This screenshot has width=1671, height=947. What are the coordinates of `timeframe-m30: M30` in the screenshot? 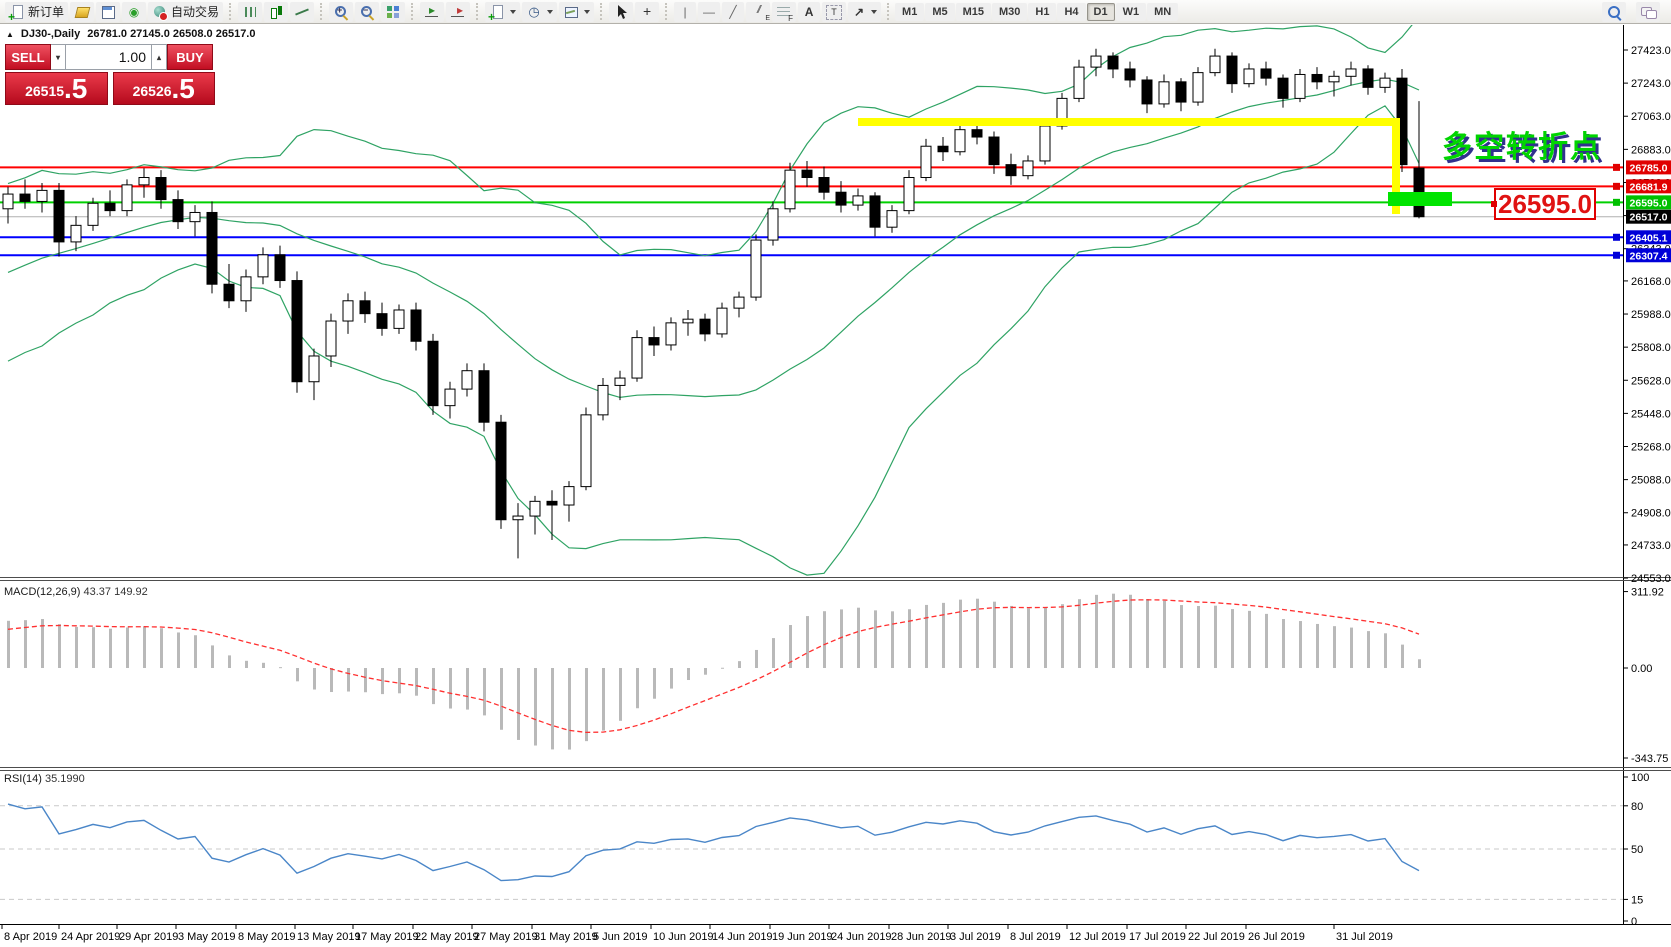 It's located at (1010, 11).